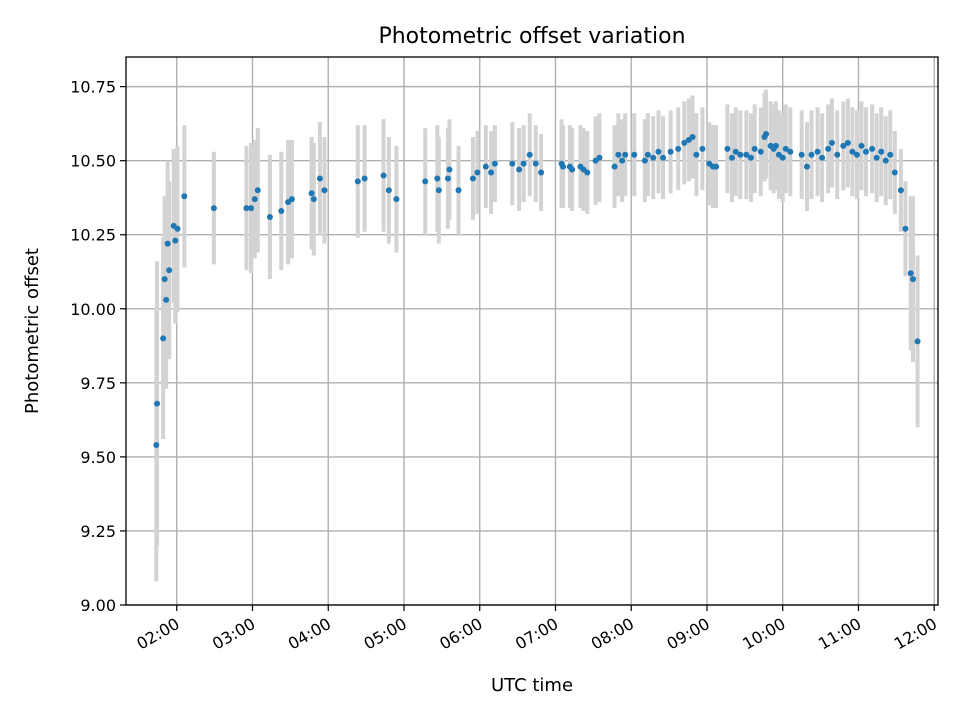 This screenshot has width=960, height=720. I want to click on y-tick-label: 10.00, so click(93, 309).